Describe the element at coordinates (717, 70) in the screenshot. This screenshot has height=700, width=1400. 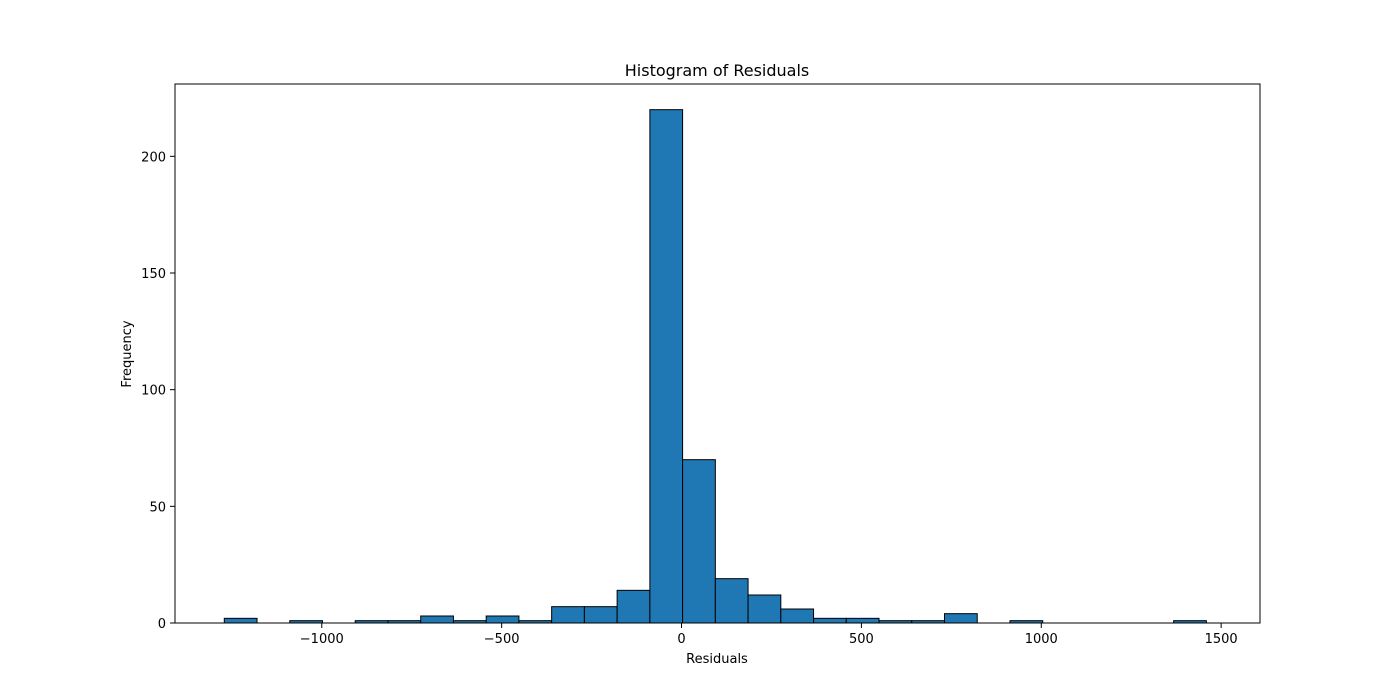
I see `chart-title: Histogram of Residuals` at that location.